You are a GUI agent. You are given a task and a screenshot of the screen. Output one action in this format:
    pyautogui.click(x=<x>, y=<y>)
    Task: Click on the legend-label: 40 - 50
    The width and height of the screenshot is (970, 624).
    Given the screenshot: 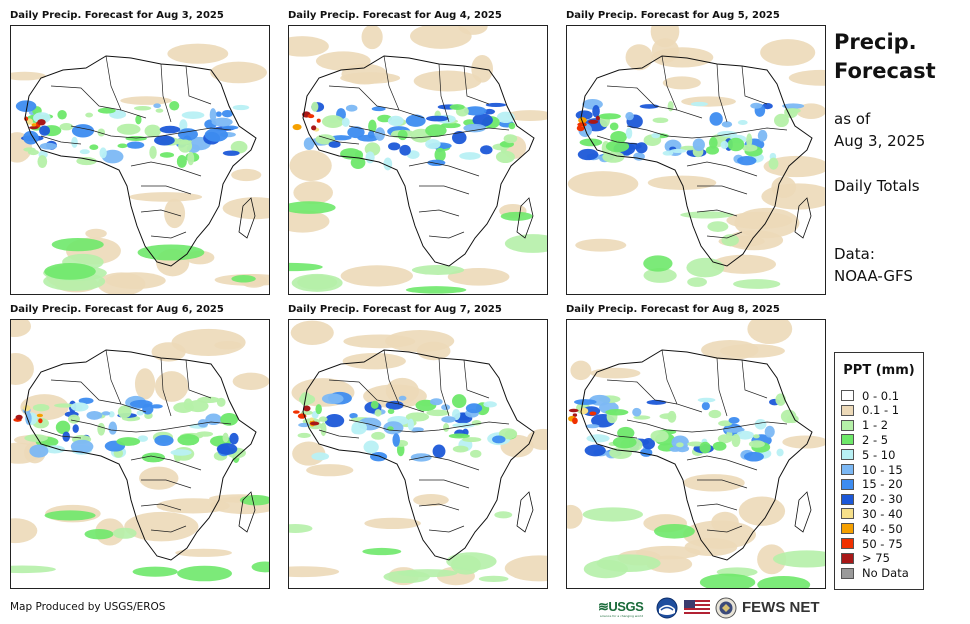 What is the action you would take?
    pyautogui.click(x=882, y=528)
    